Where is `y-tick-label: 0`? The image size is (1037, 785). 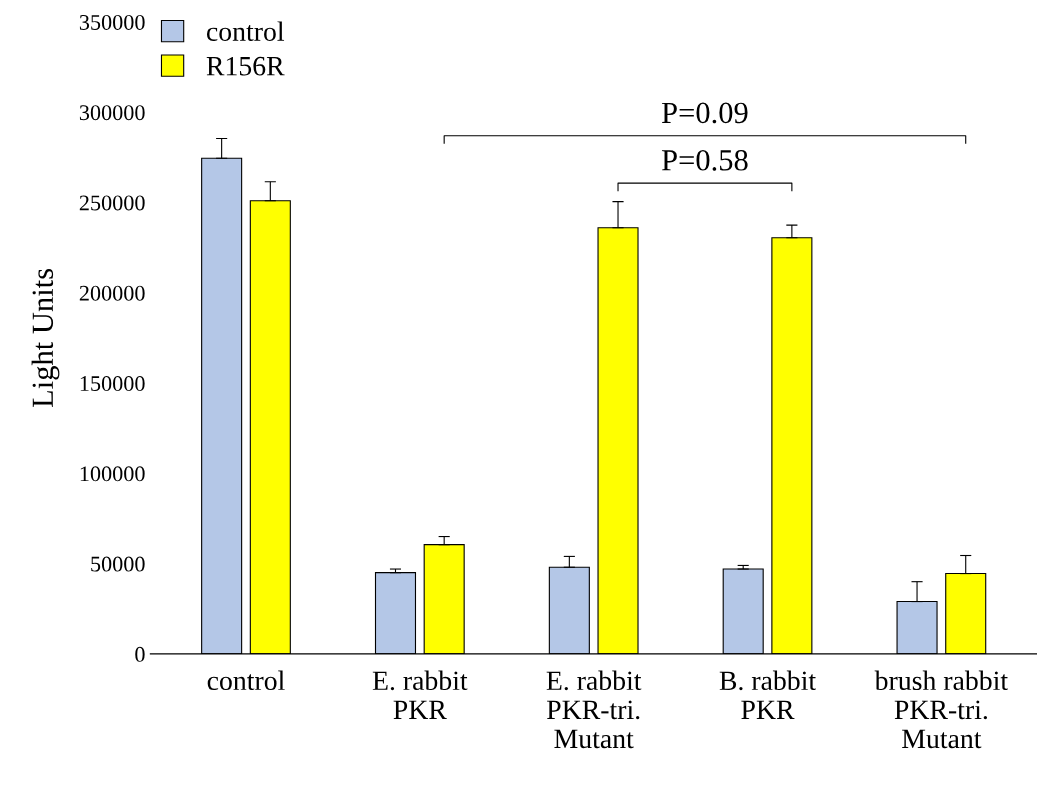
y-tick-label: 0 is located at coordinates (140, 654).